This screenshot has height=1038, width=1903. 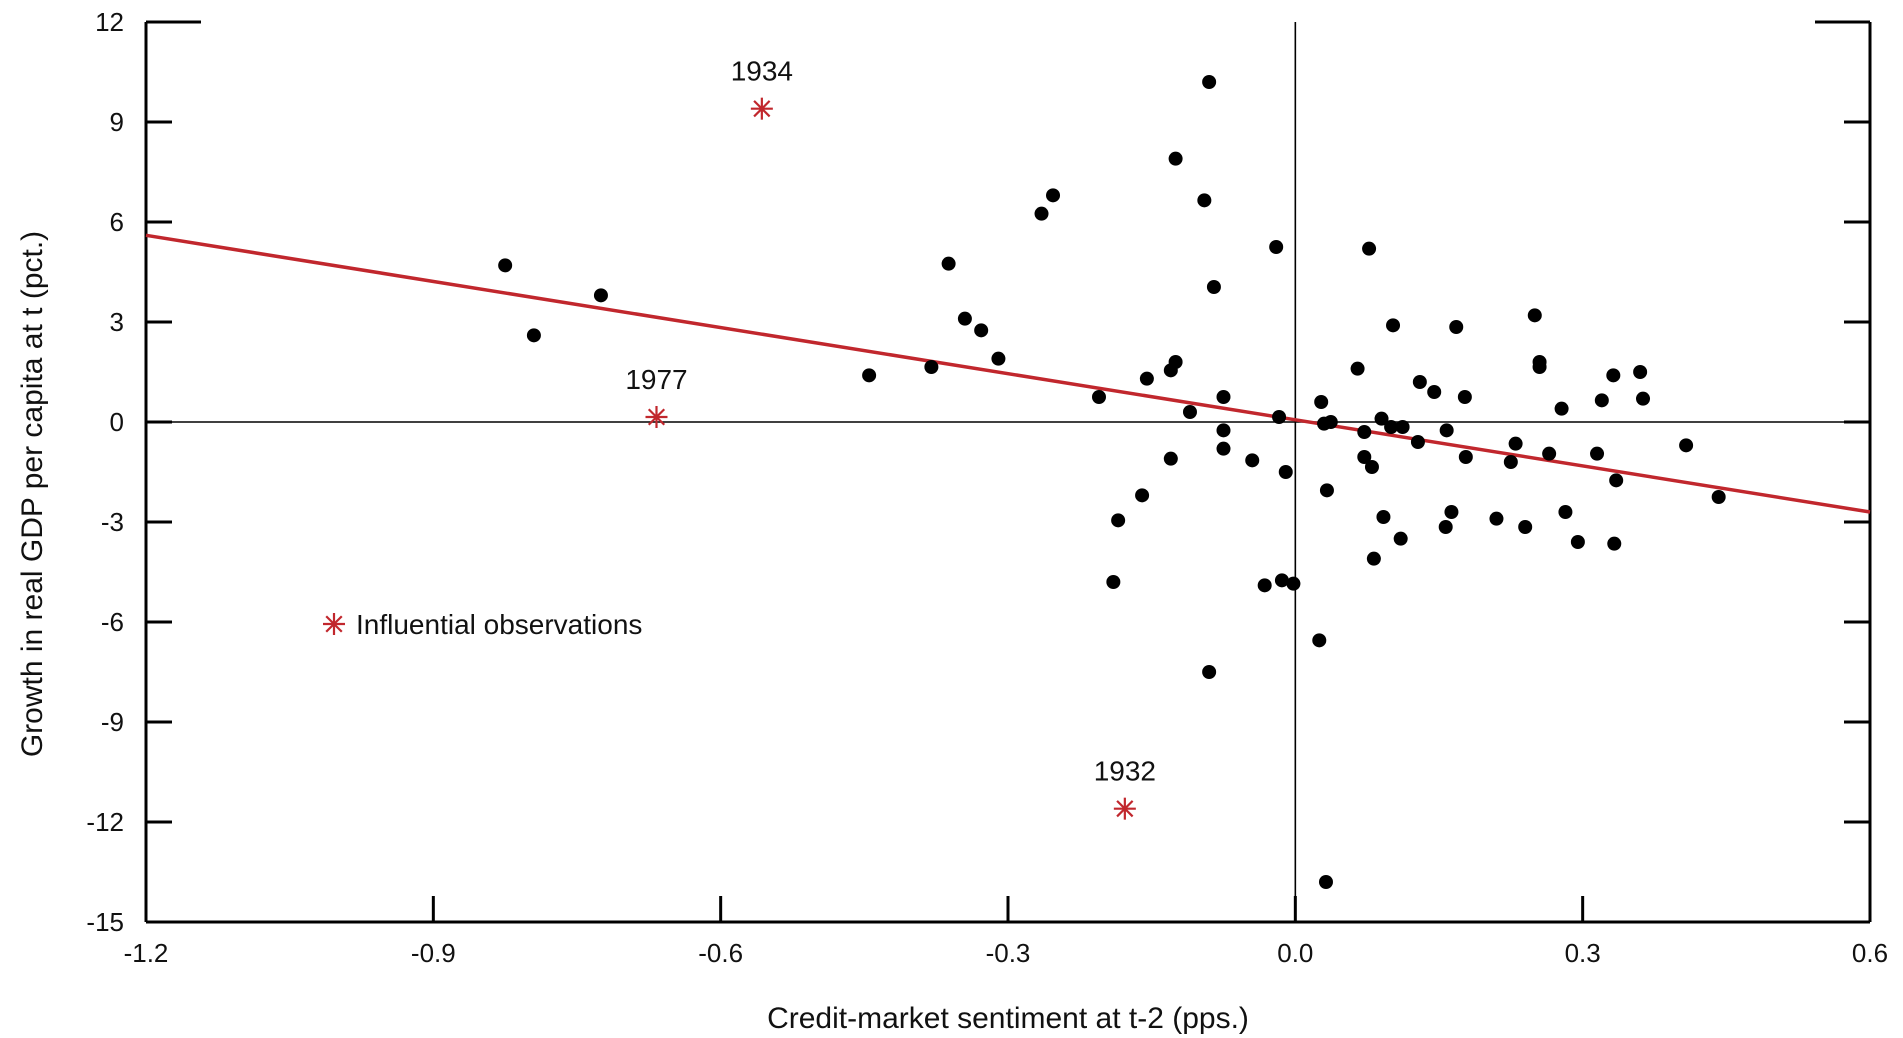 What do you see at coordinates (762, 71) in the screenshot?
I see `year-annotation: 1934` at bounding box center [762, 71].